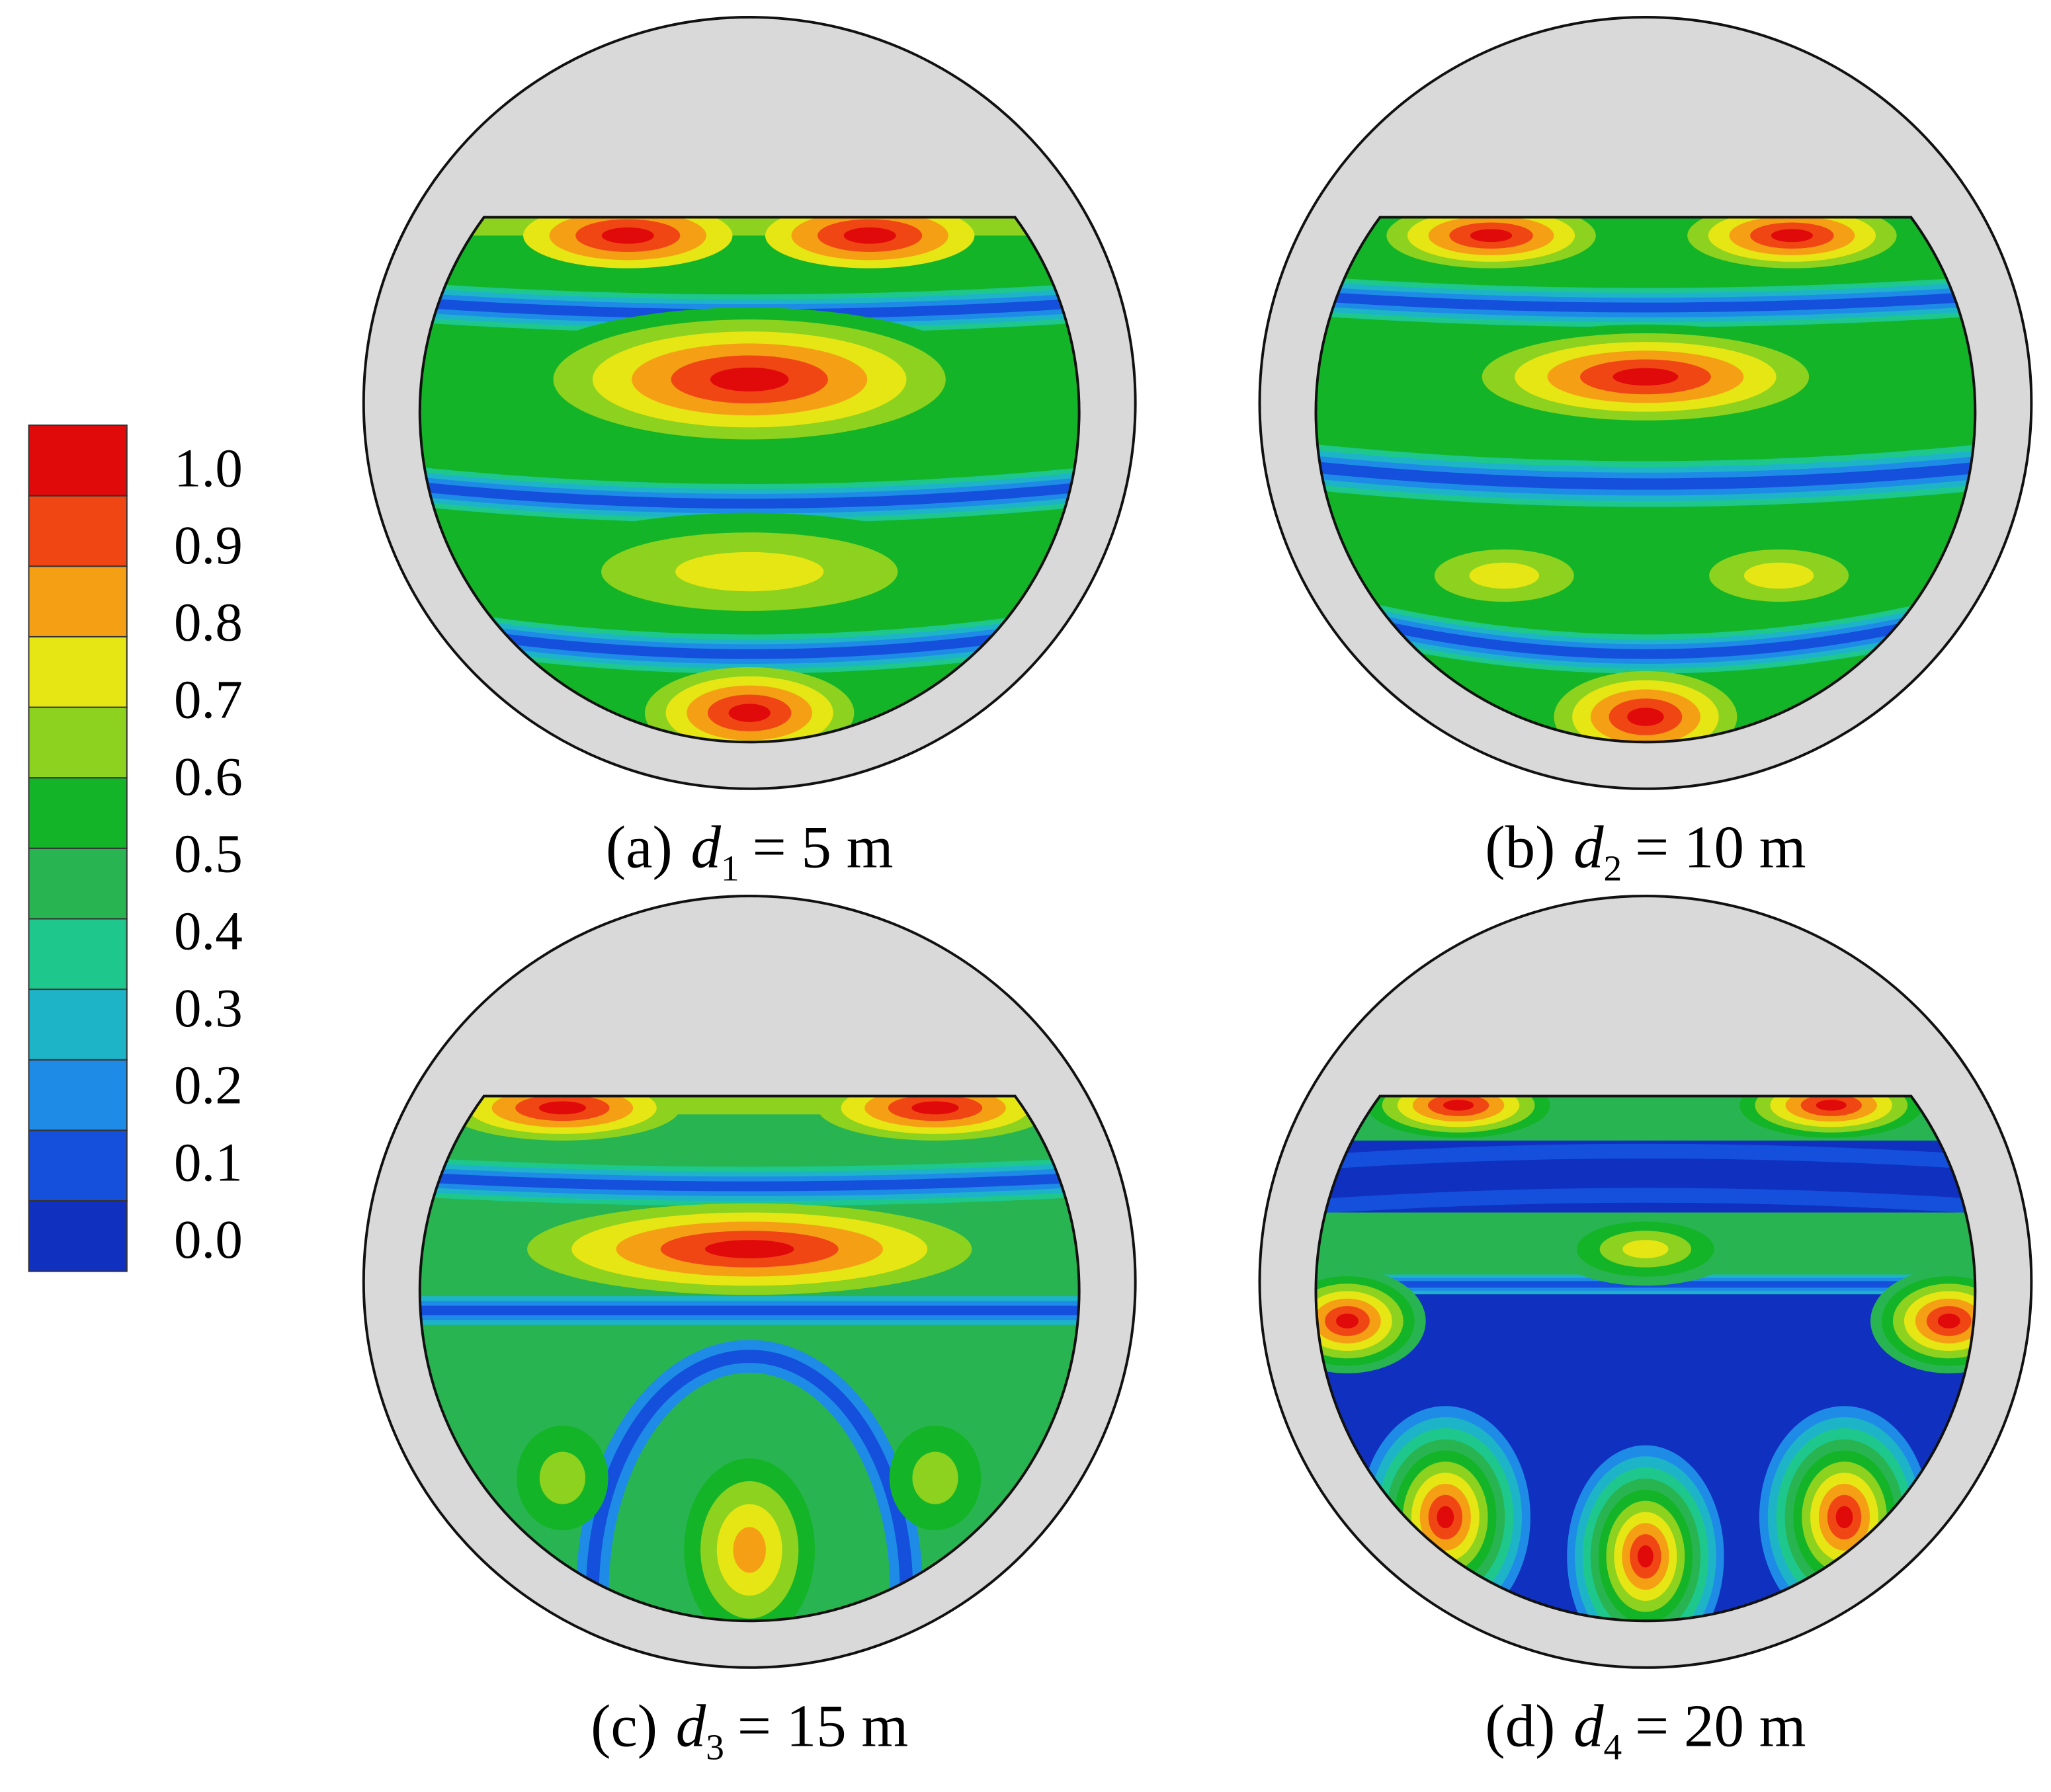 The image size is (2051, 1792). Describe the element at coordinates (208, 699) in the screenshot. I see `colorbar-tick-label: 0.7` at that location.